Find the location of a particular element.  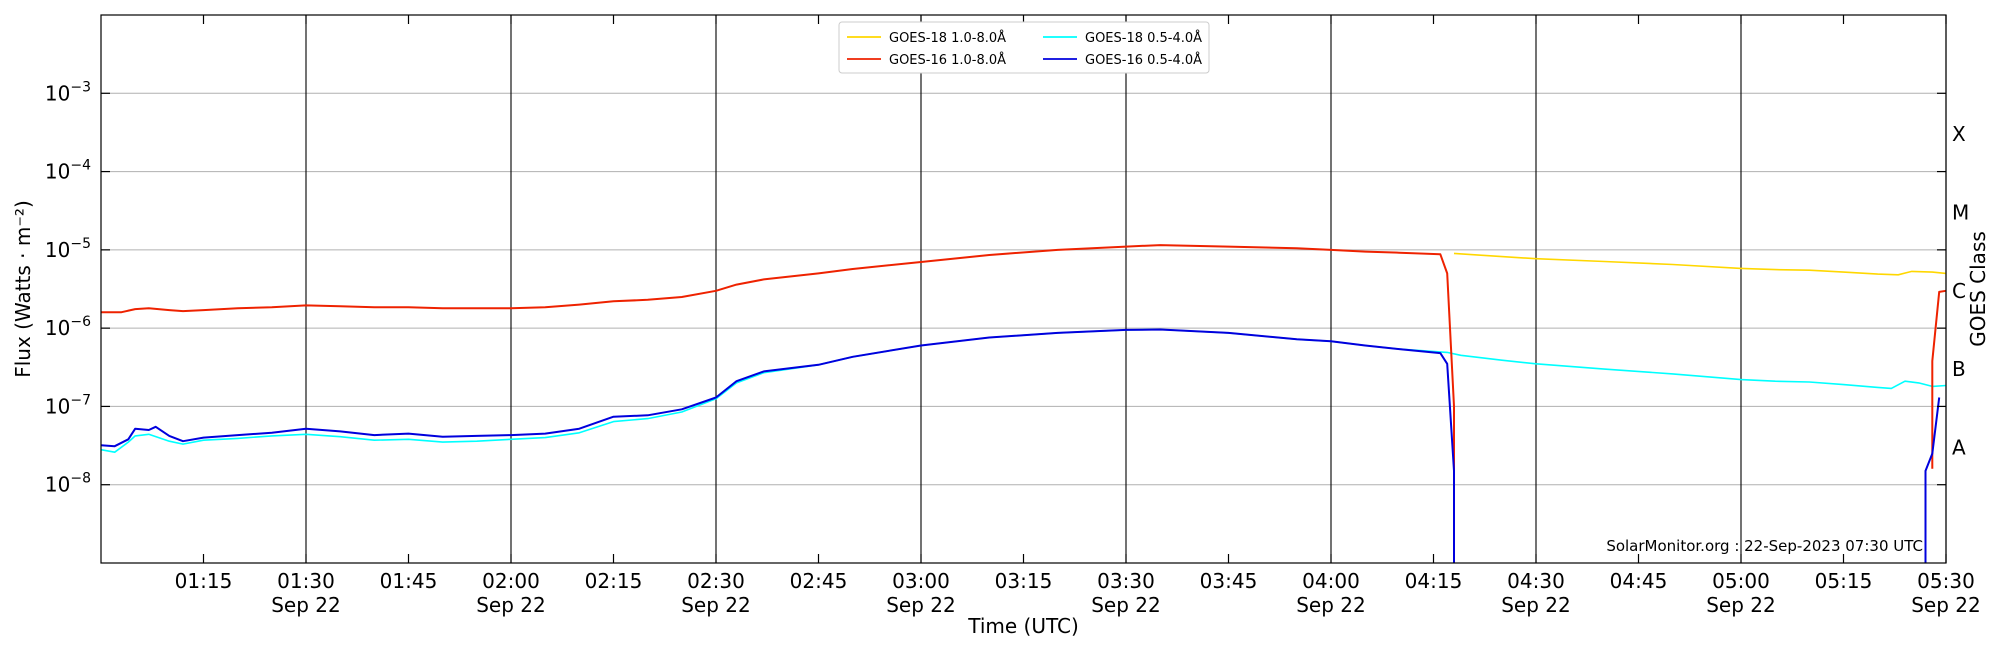

x-tick-label: 04:00 is located at coordinates (1331, 581).